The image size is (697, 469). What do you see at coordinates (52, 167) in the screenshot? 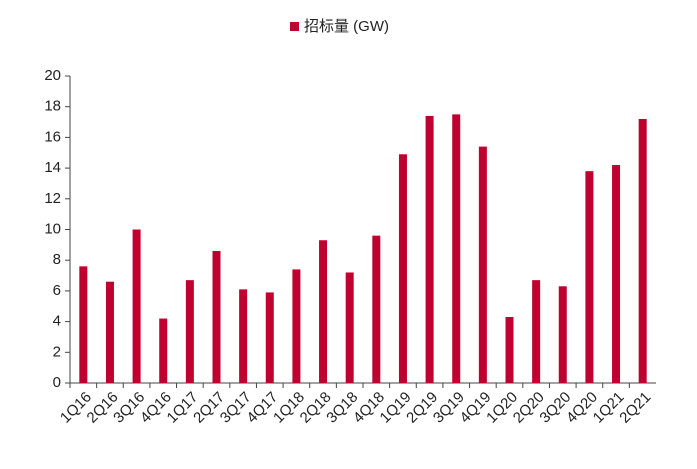
I see `y-tick-label: 14` at bounding box center [52, 167].